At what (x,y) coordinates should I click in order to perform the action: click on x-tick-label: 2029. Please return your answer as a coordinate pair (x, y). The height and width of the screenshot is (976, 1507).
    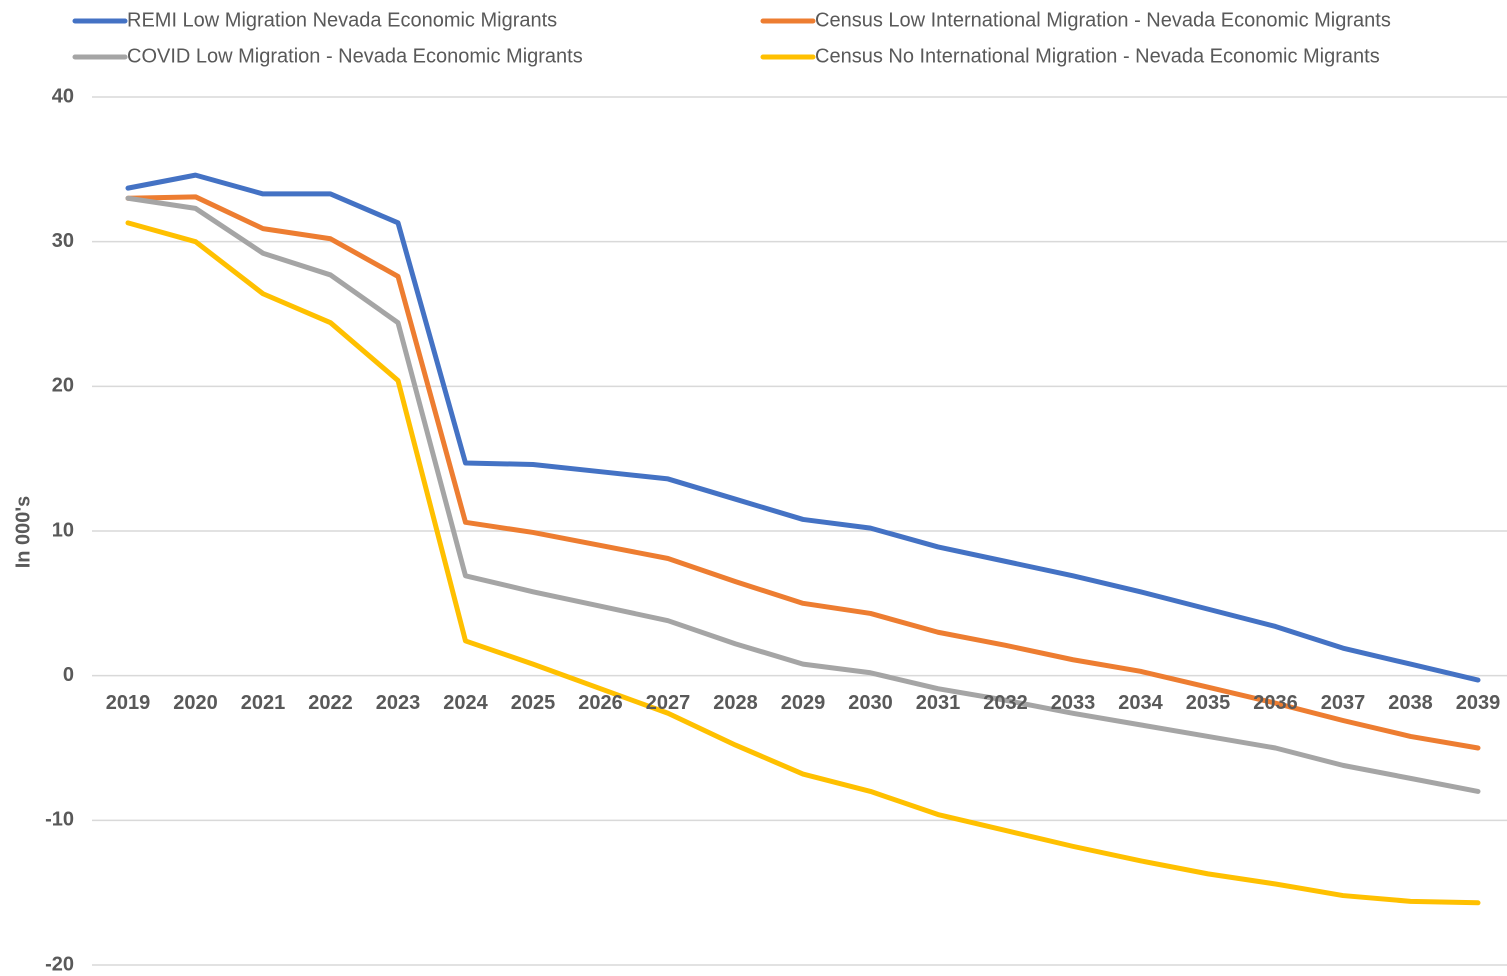
    Looking at the image, I should click on (803, 703).